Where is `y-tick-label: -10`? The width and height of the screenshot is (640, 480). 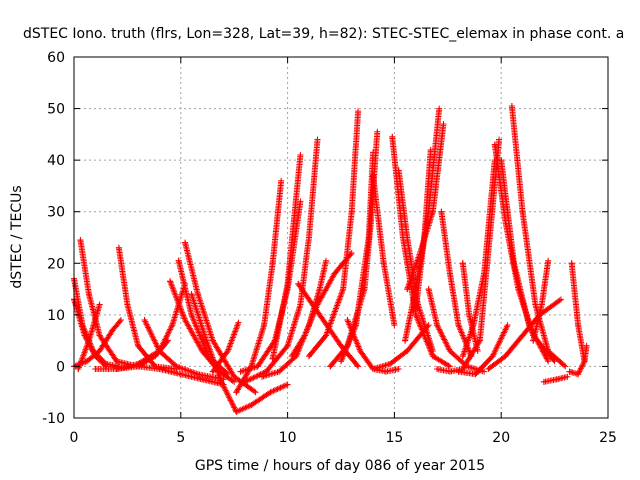
y-tick-label: -10 is located at coordinates (53, 419).